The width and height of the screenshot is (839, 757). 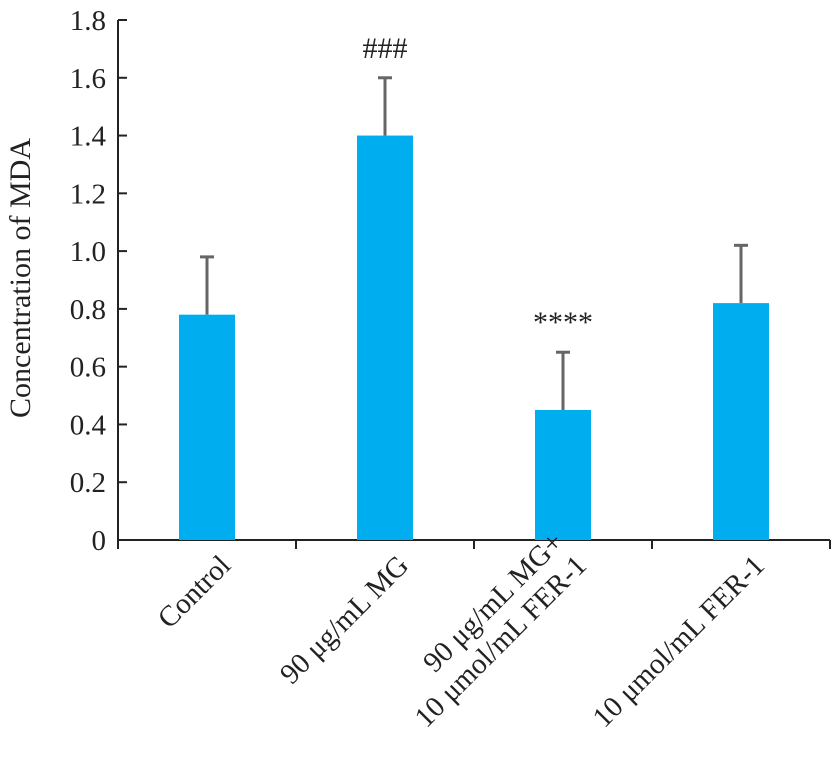 What do you see at coordinates (88, 483) in the screenshot?
I see `y-tick-label: 0.2` at bounding box center [88, 483].